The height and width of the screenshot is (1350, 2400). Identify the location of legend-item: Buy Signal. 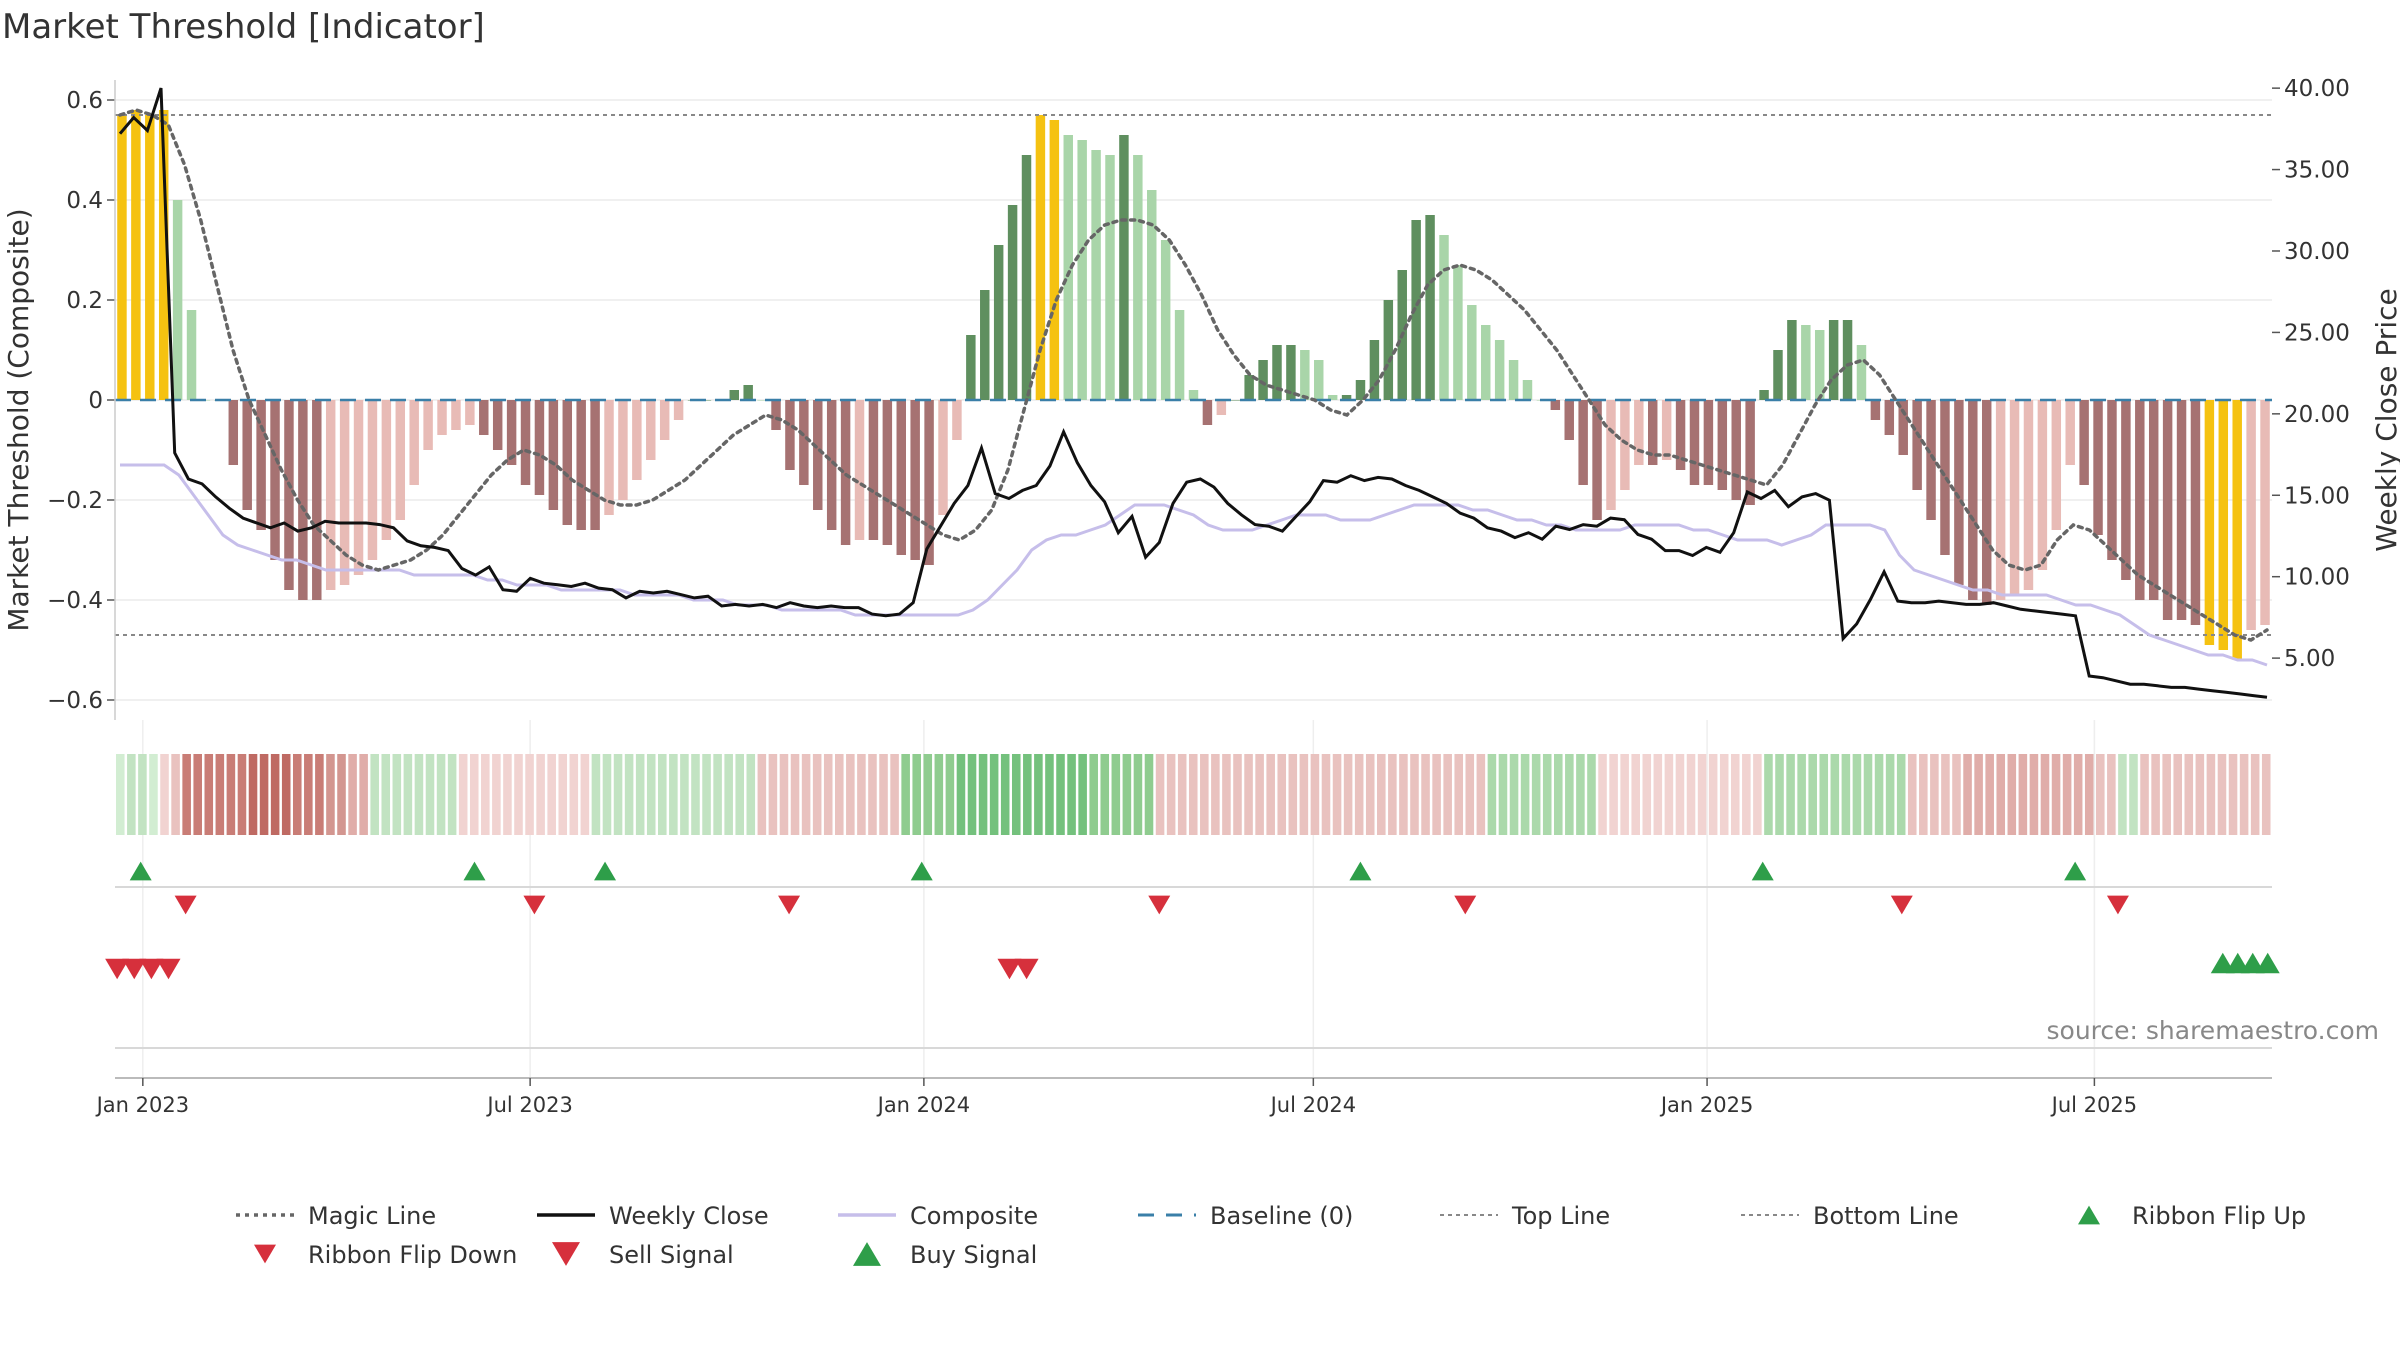
(945, 1255).